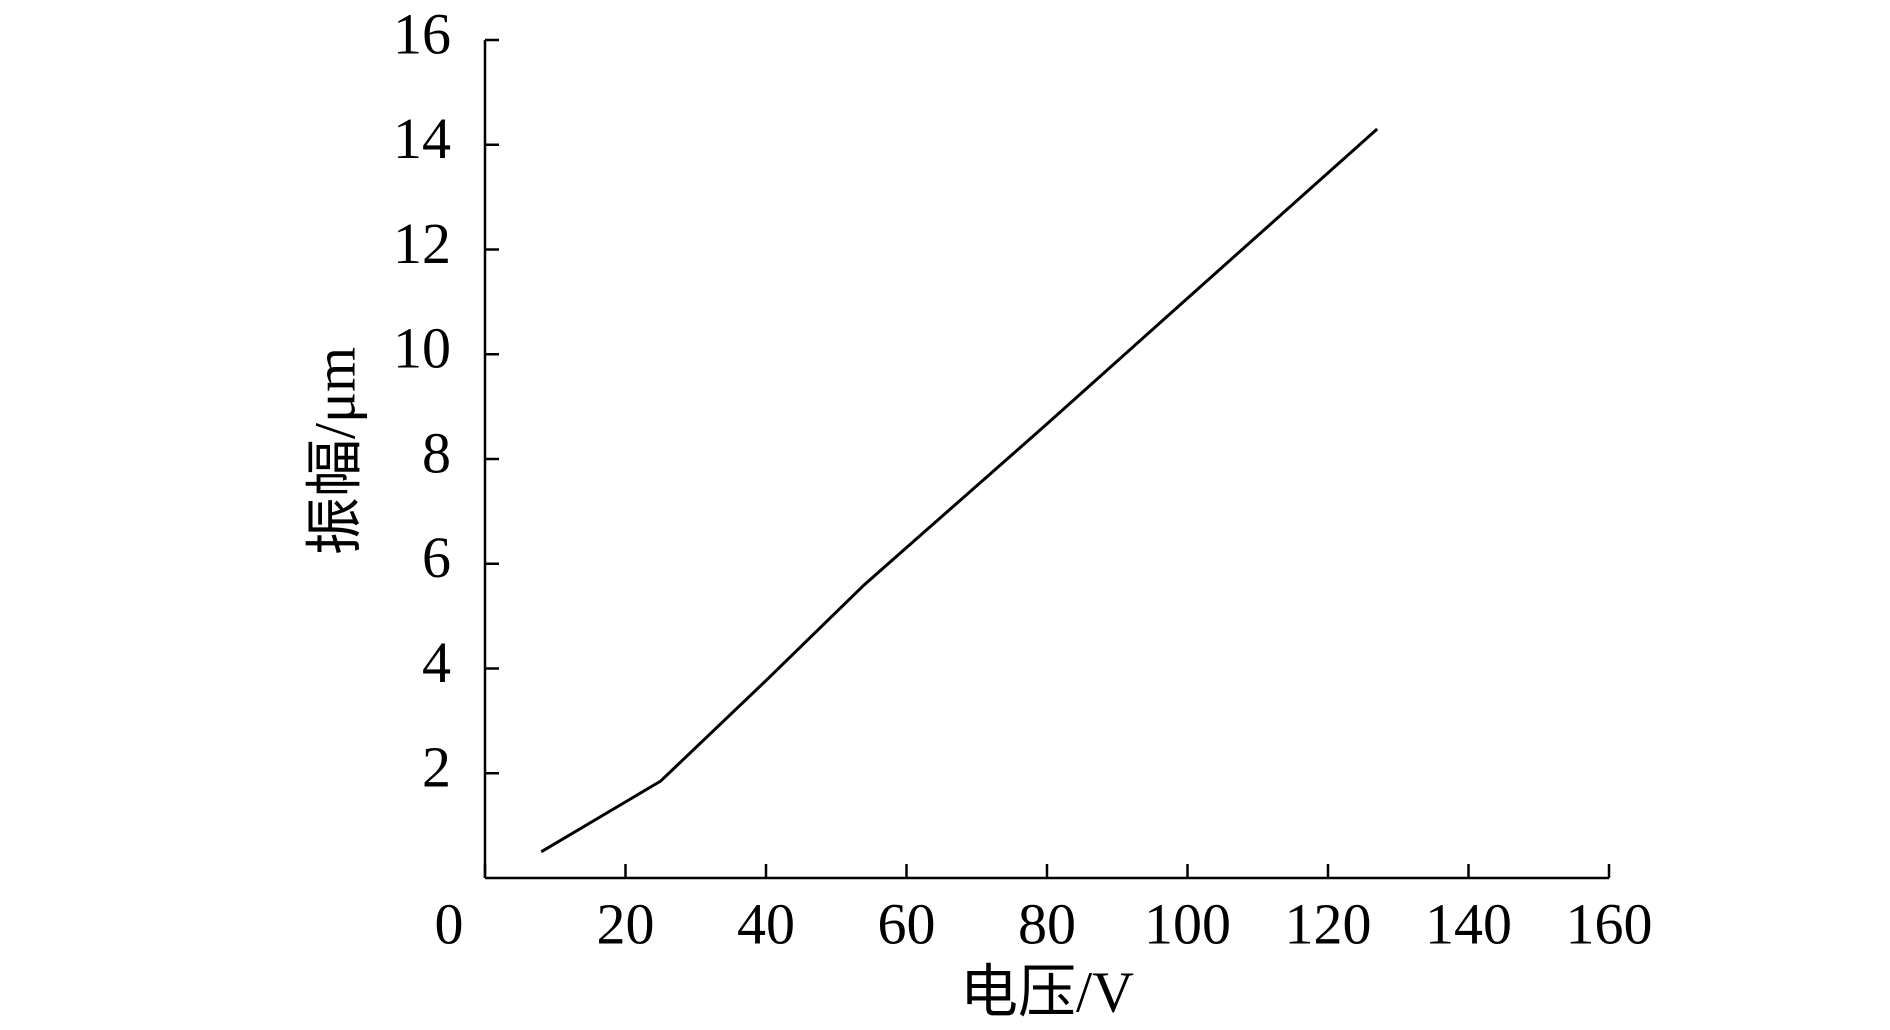  Describe the element at coordinates (422, 33) in the screenshot. I see `y-tick-label: 16` at that location.